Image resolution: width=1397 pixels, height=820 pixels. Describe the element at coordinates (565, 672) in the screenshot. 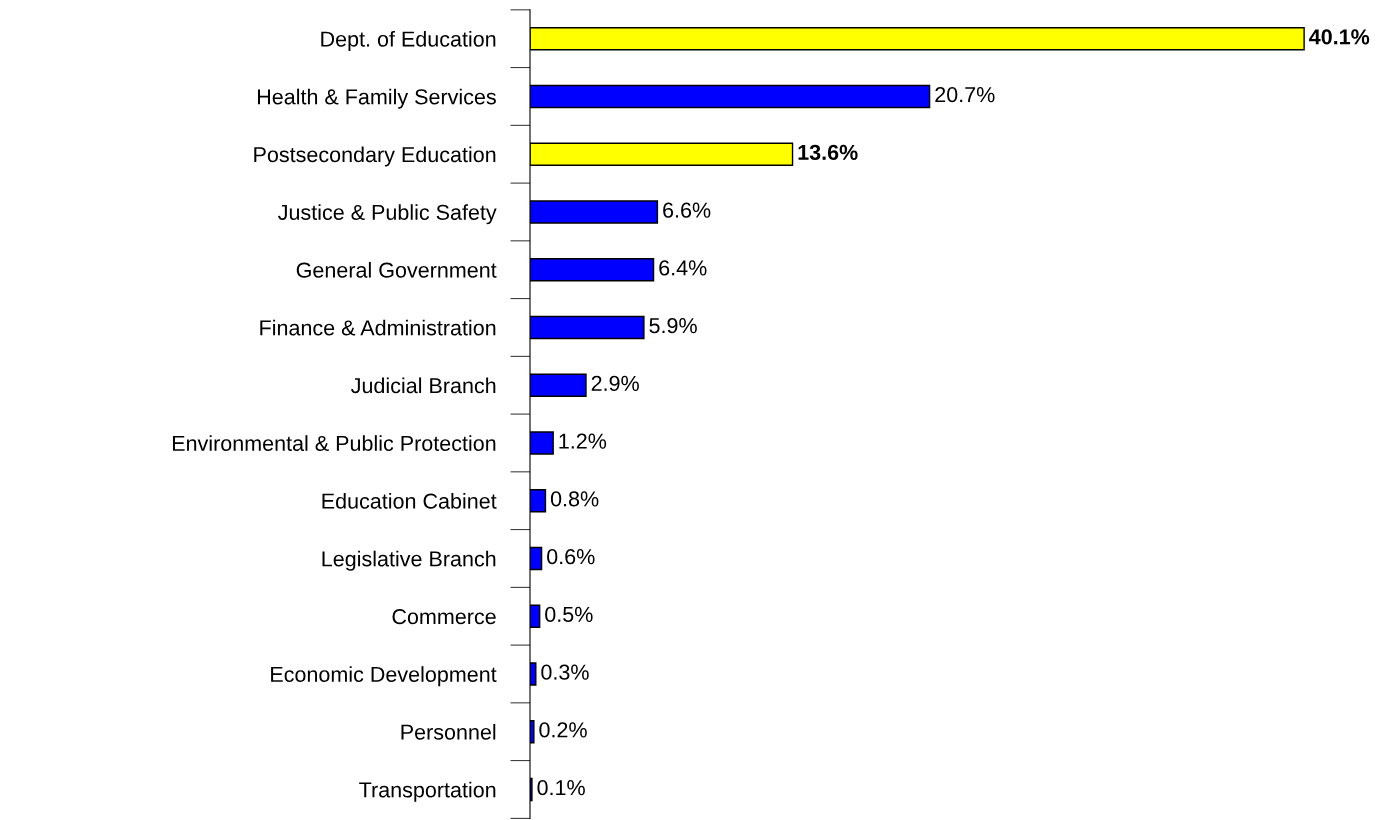

I see `data-label: 0.3%` at that location.